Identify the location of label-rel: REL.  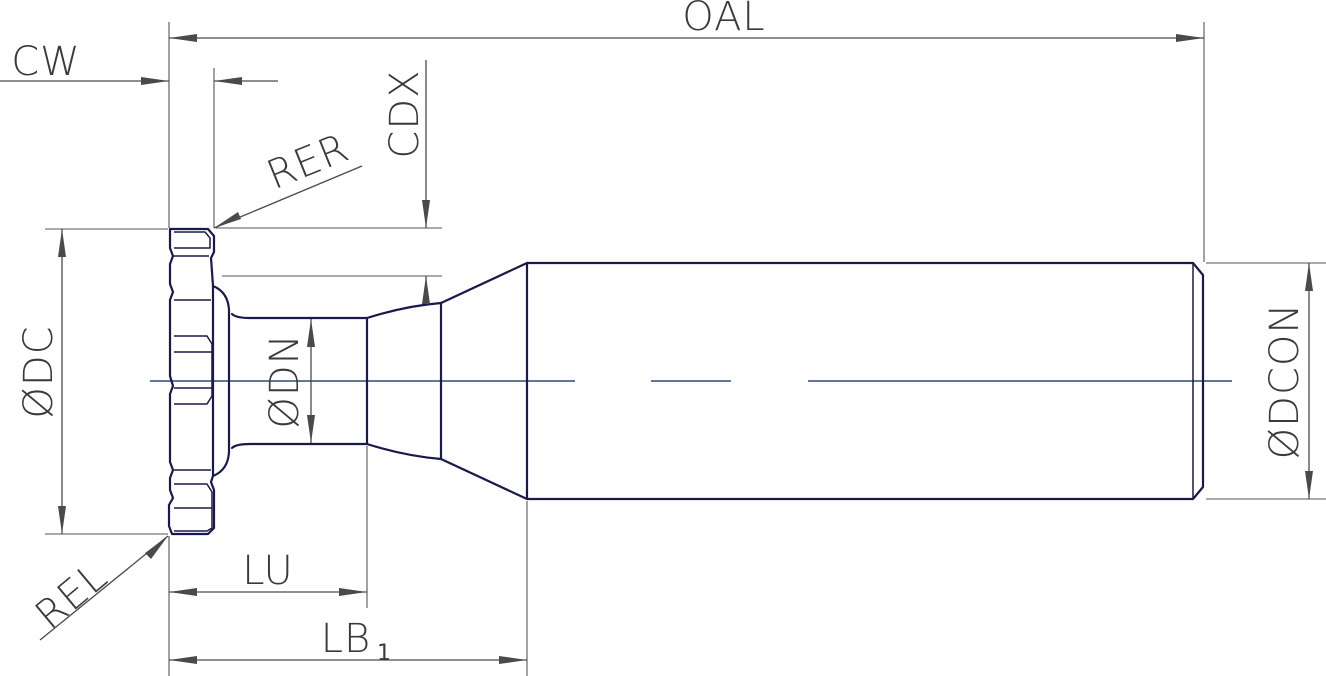
(72, 596).